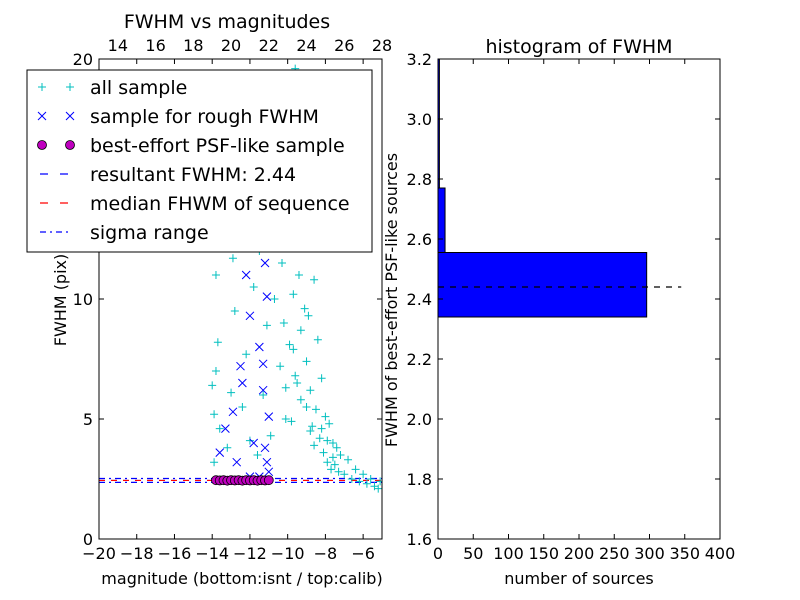 This screenshot has height=600, width=800. Describe the element at coordinates (231, 45) in the screenshot. I see `top-x-tick-label: 20` at that location.